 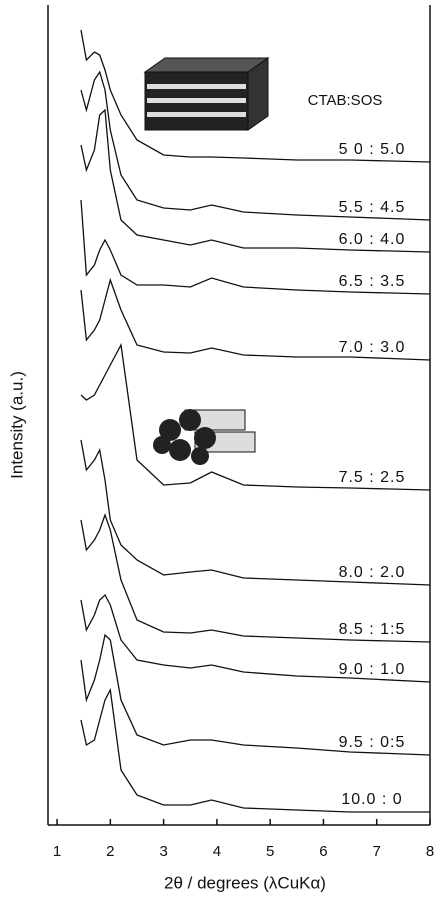 What do you see at coordinates (163, 851) in the screenshot?
I see `x-tick-label: 3` at bounding box center [163, 851].